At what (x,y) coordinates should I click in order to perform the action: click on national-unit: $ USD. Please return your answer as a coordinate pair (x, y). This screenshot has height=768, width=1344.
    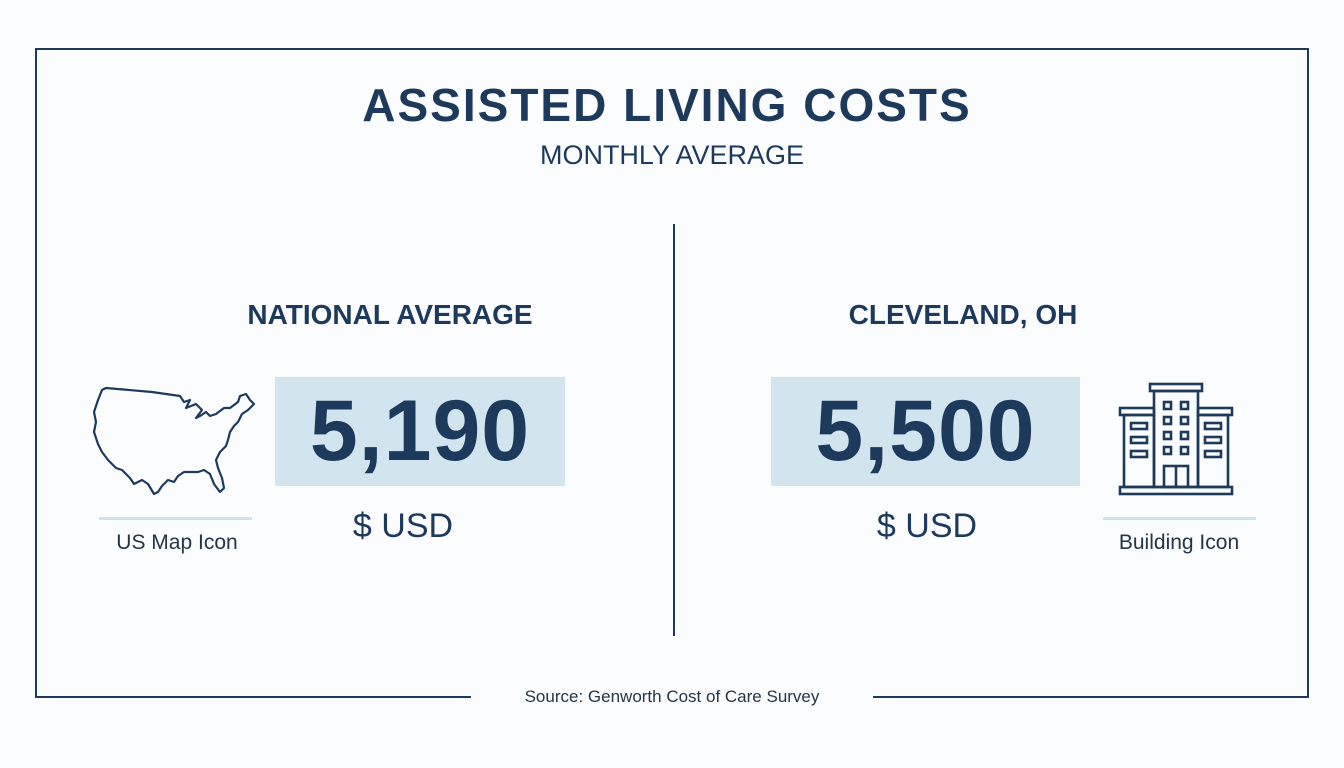
    Looking at the image, I should click on (403, 526).